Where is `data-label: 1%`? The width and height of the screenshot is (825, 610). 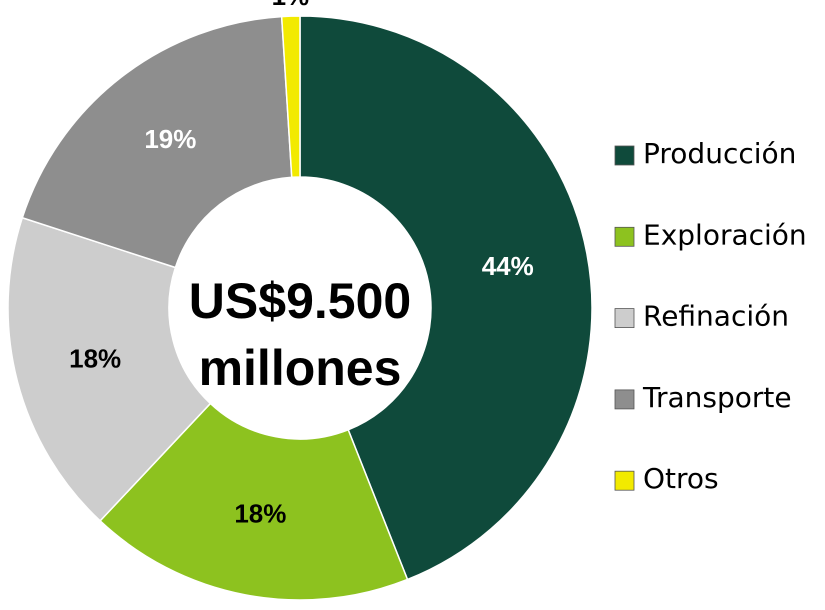 data-label: 1% is located at coordinates (291, 5).